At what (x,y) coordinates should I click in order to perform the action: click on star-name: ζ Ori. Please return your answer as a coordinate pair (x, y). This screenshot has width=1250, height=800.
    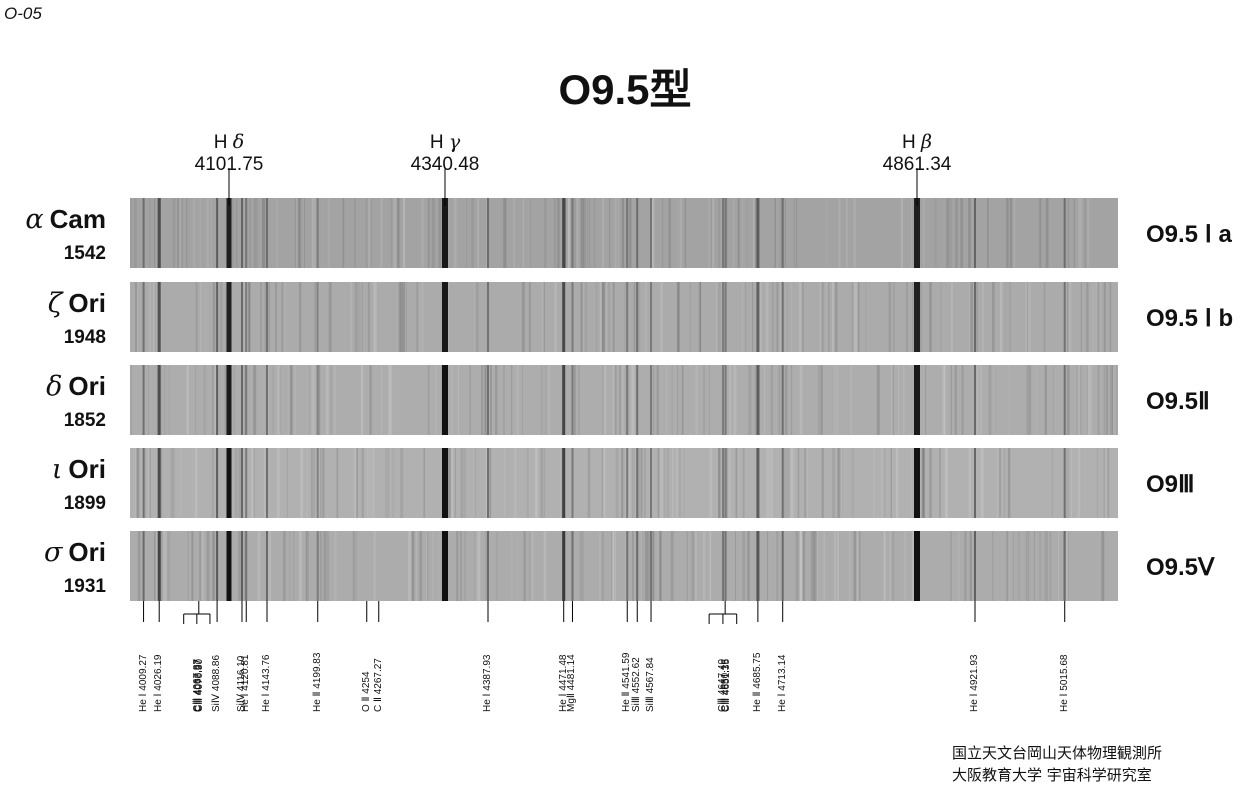
    Looking at the image, I should click on (56, 303).